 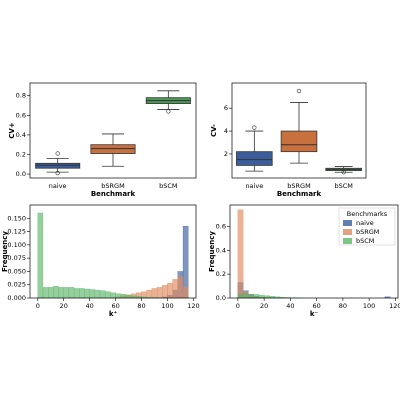 I want to click on y-tick-label: 0.075, so click(x=16, y=258).